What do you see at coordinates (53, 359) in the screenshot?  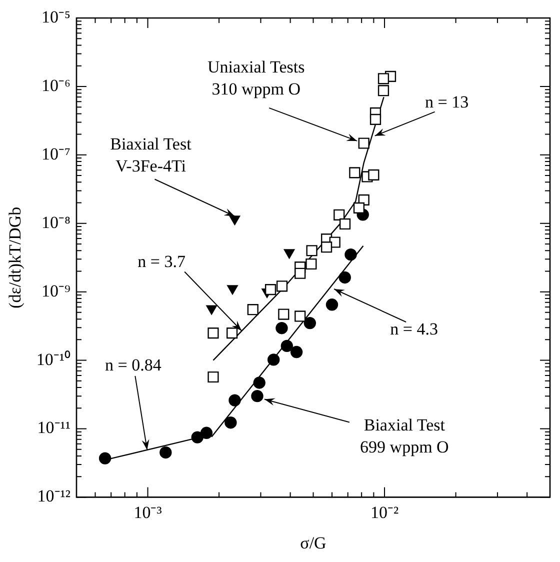 I see `y-tick-label: 10⁻¹⁰` at bounding box center [53, 359].